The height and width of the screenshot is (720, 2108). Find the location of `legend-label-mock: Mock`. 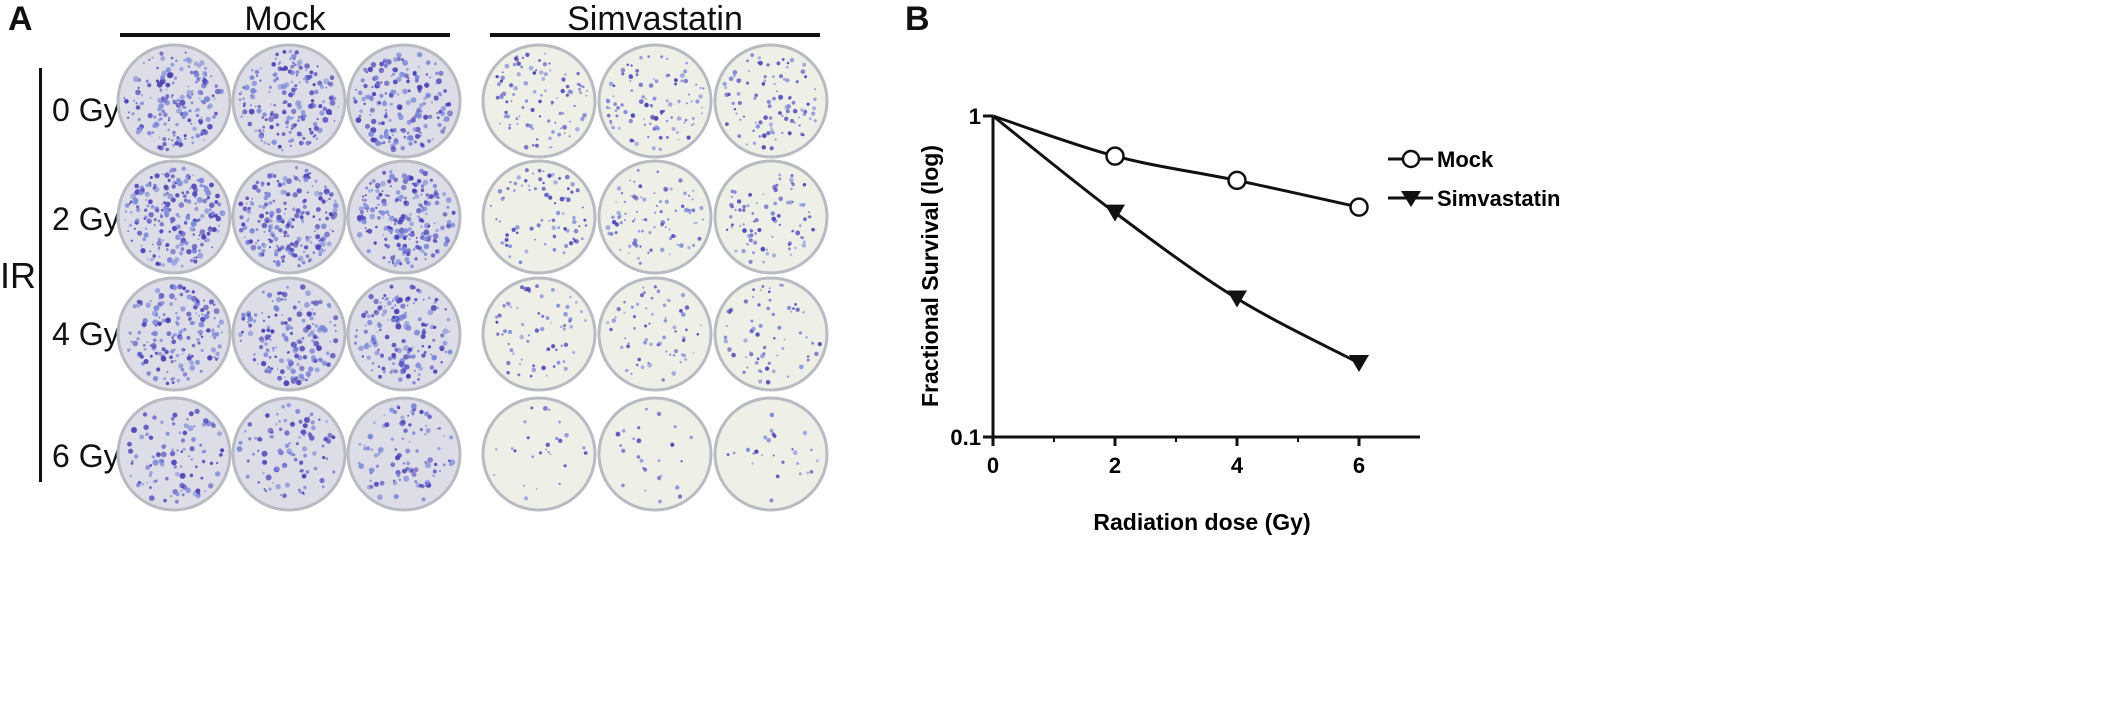

legend-label-mock: Mock is located at coordinates (1465, 159).